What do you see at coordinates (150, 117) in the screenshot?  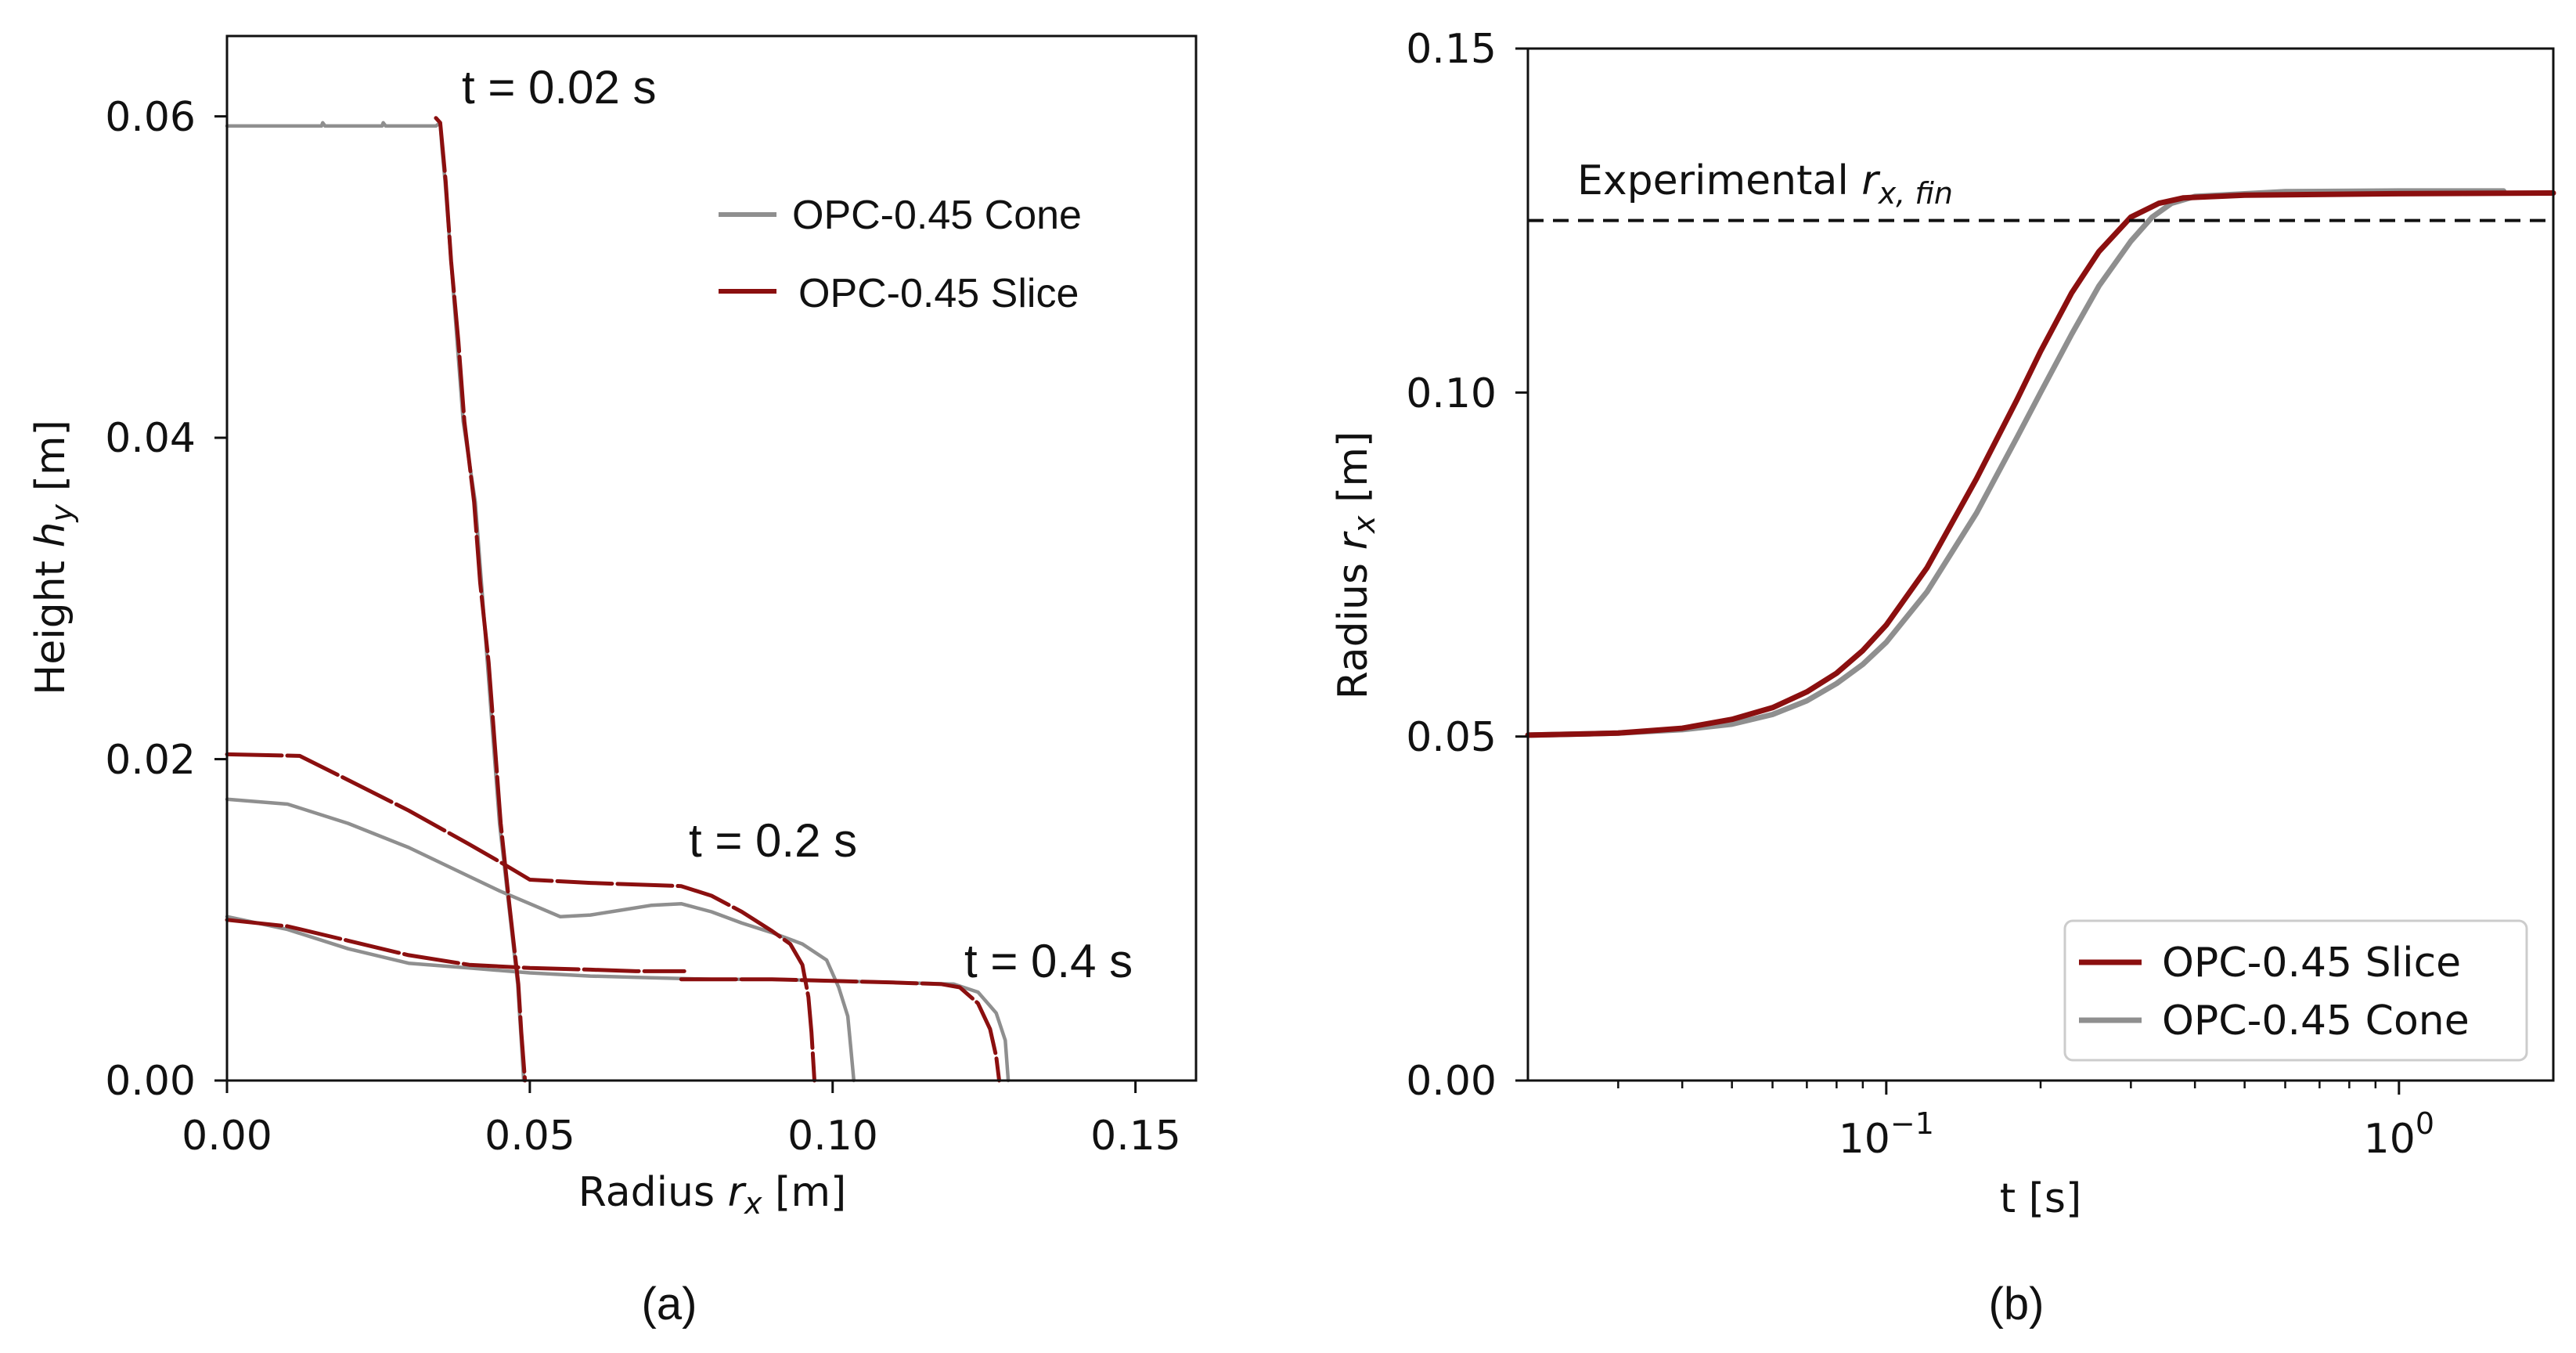 I see `a-ytick-label-3: 0.06` at bounding box center [150, 117].